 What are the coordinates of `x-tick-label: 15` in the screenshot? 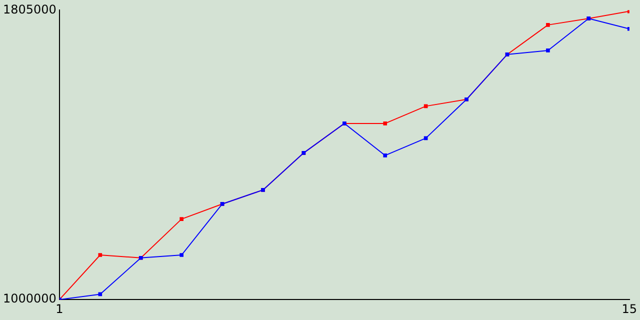 It's located at (630, 309).